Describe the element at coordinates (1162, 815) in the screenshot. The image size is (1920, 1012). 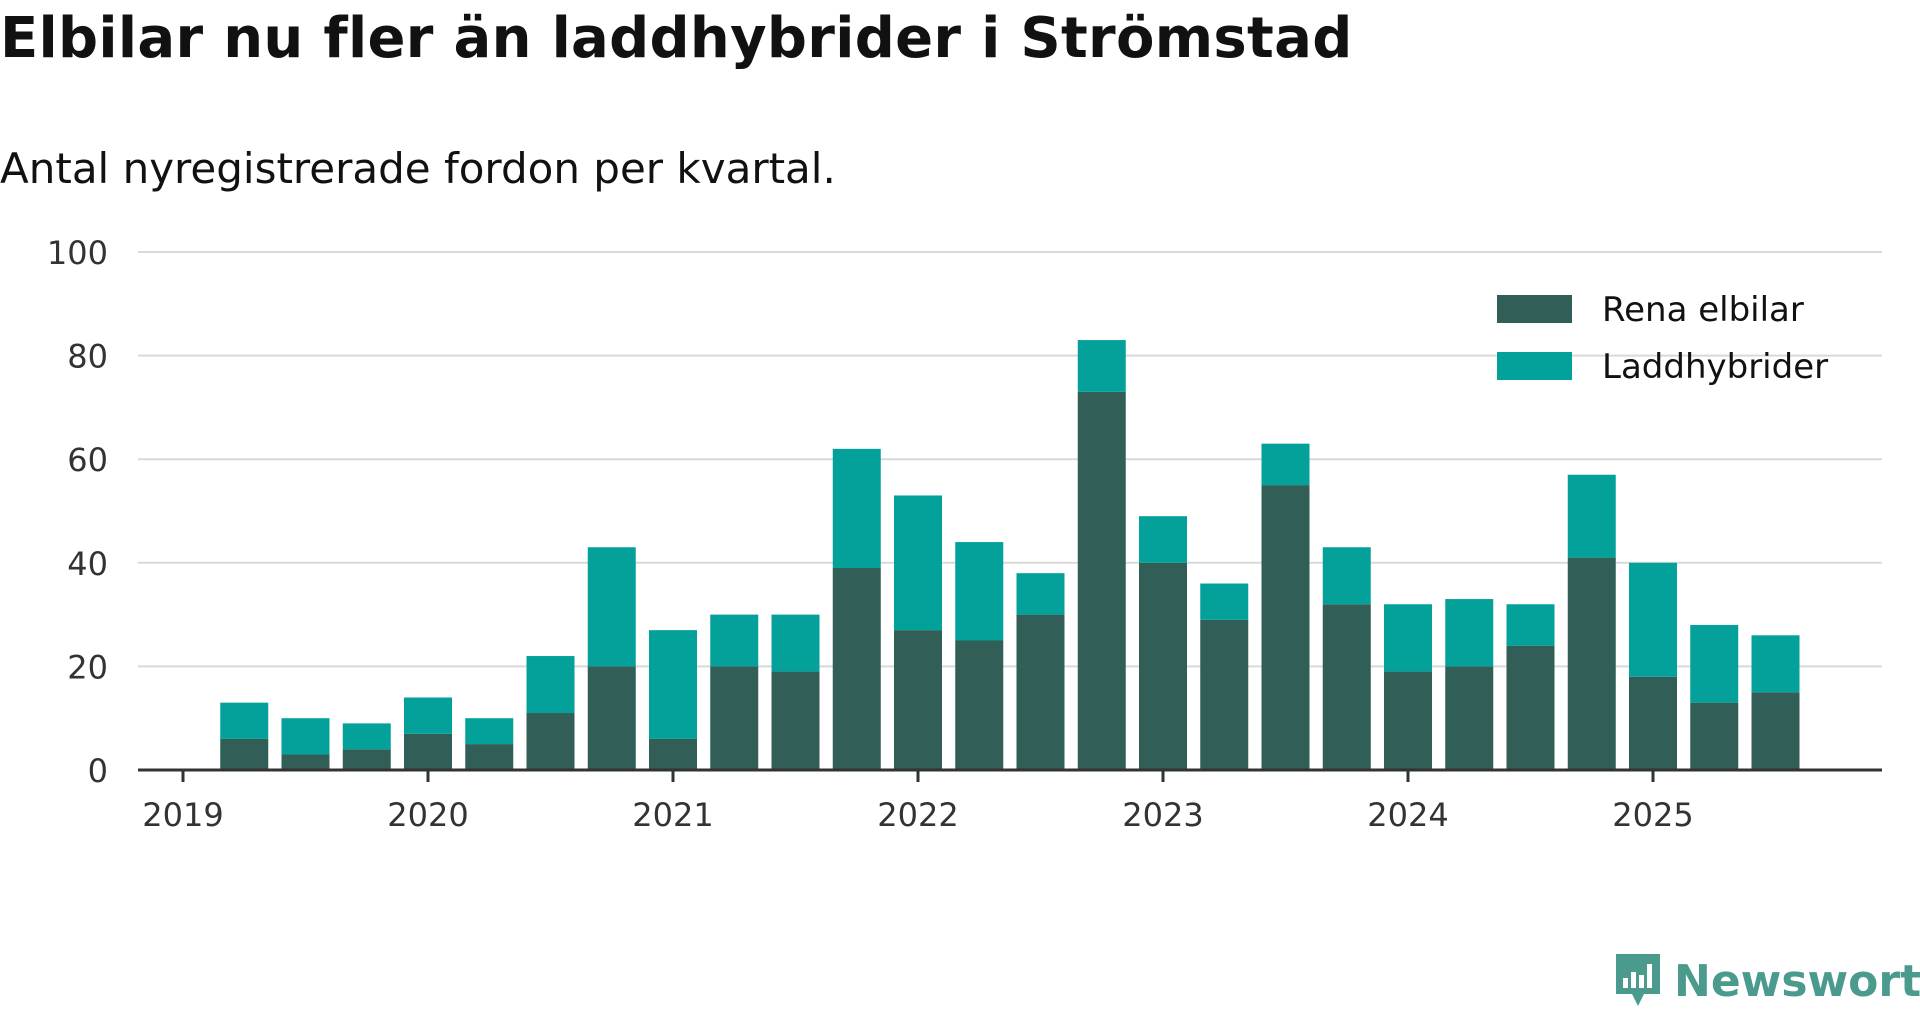
I see `x-tick-label: 2023` at that location.